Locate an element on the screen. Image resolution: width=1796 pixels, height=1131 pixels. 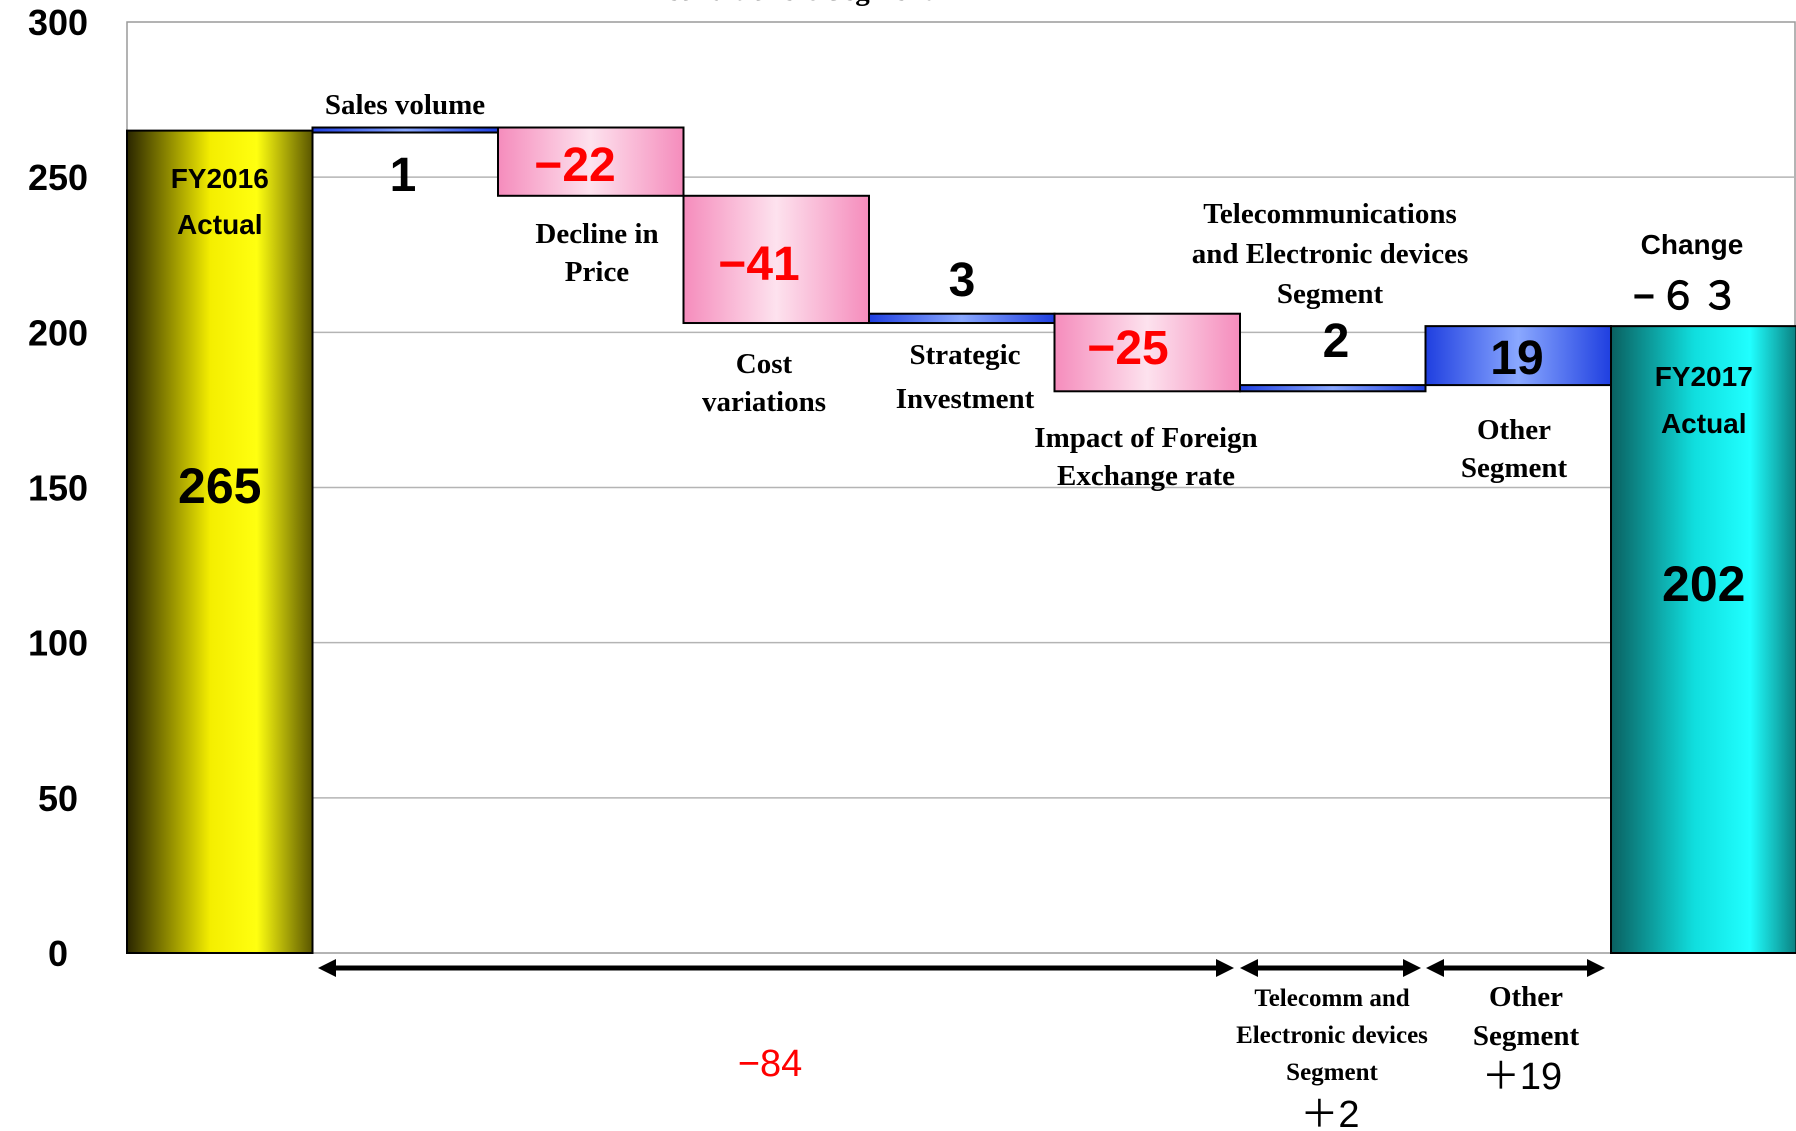
segment-arrow-telecomm-head-left is located at coordinates (1249, 968).